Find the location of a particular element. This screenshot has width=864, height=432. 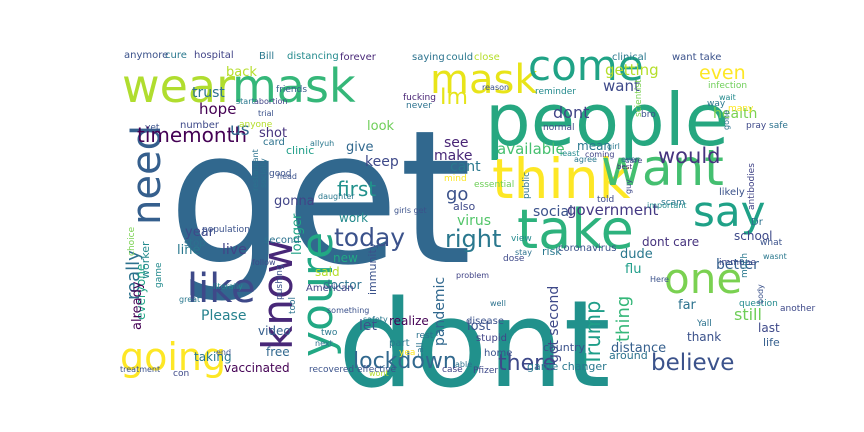

word-literally: literally is located at coordinates (228, 286).